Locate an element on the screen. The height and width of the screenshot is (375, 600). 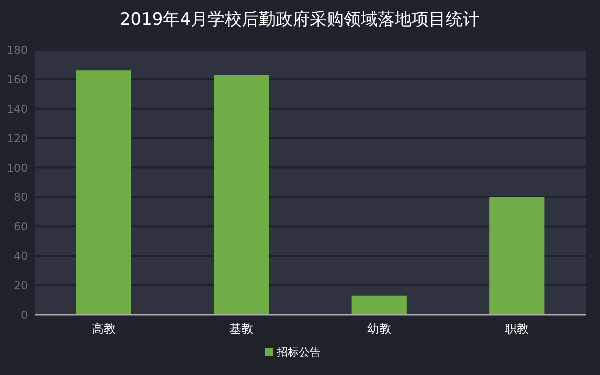
y-tick-label: 80 is located at coordinates (21, 197).